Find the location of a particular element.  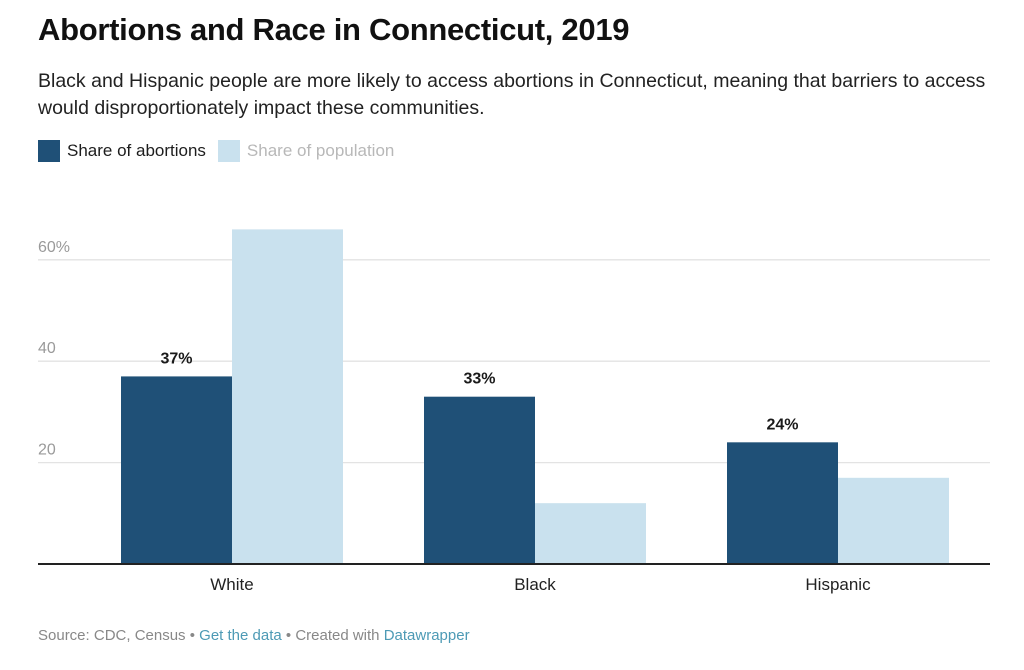

legend: Share of abortions Share of population is located at coordinates (222, 151).